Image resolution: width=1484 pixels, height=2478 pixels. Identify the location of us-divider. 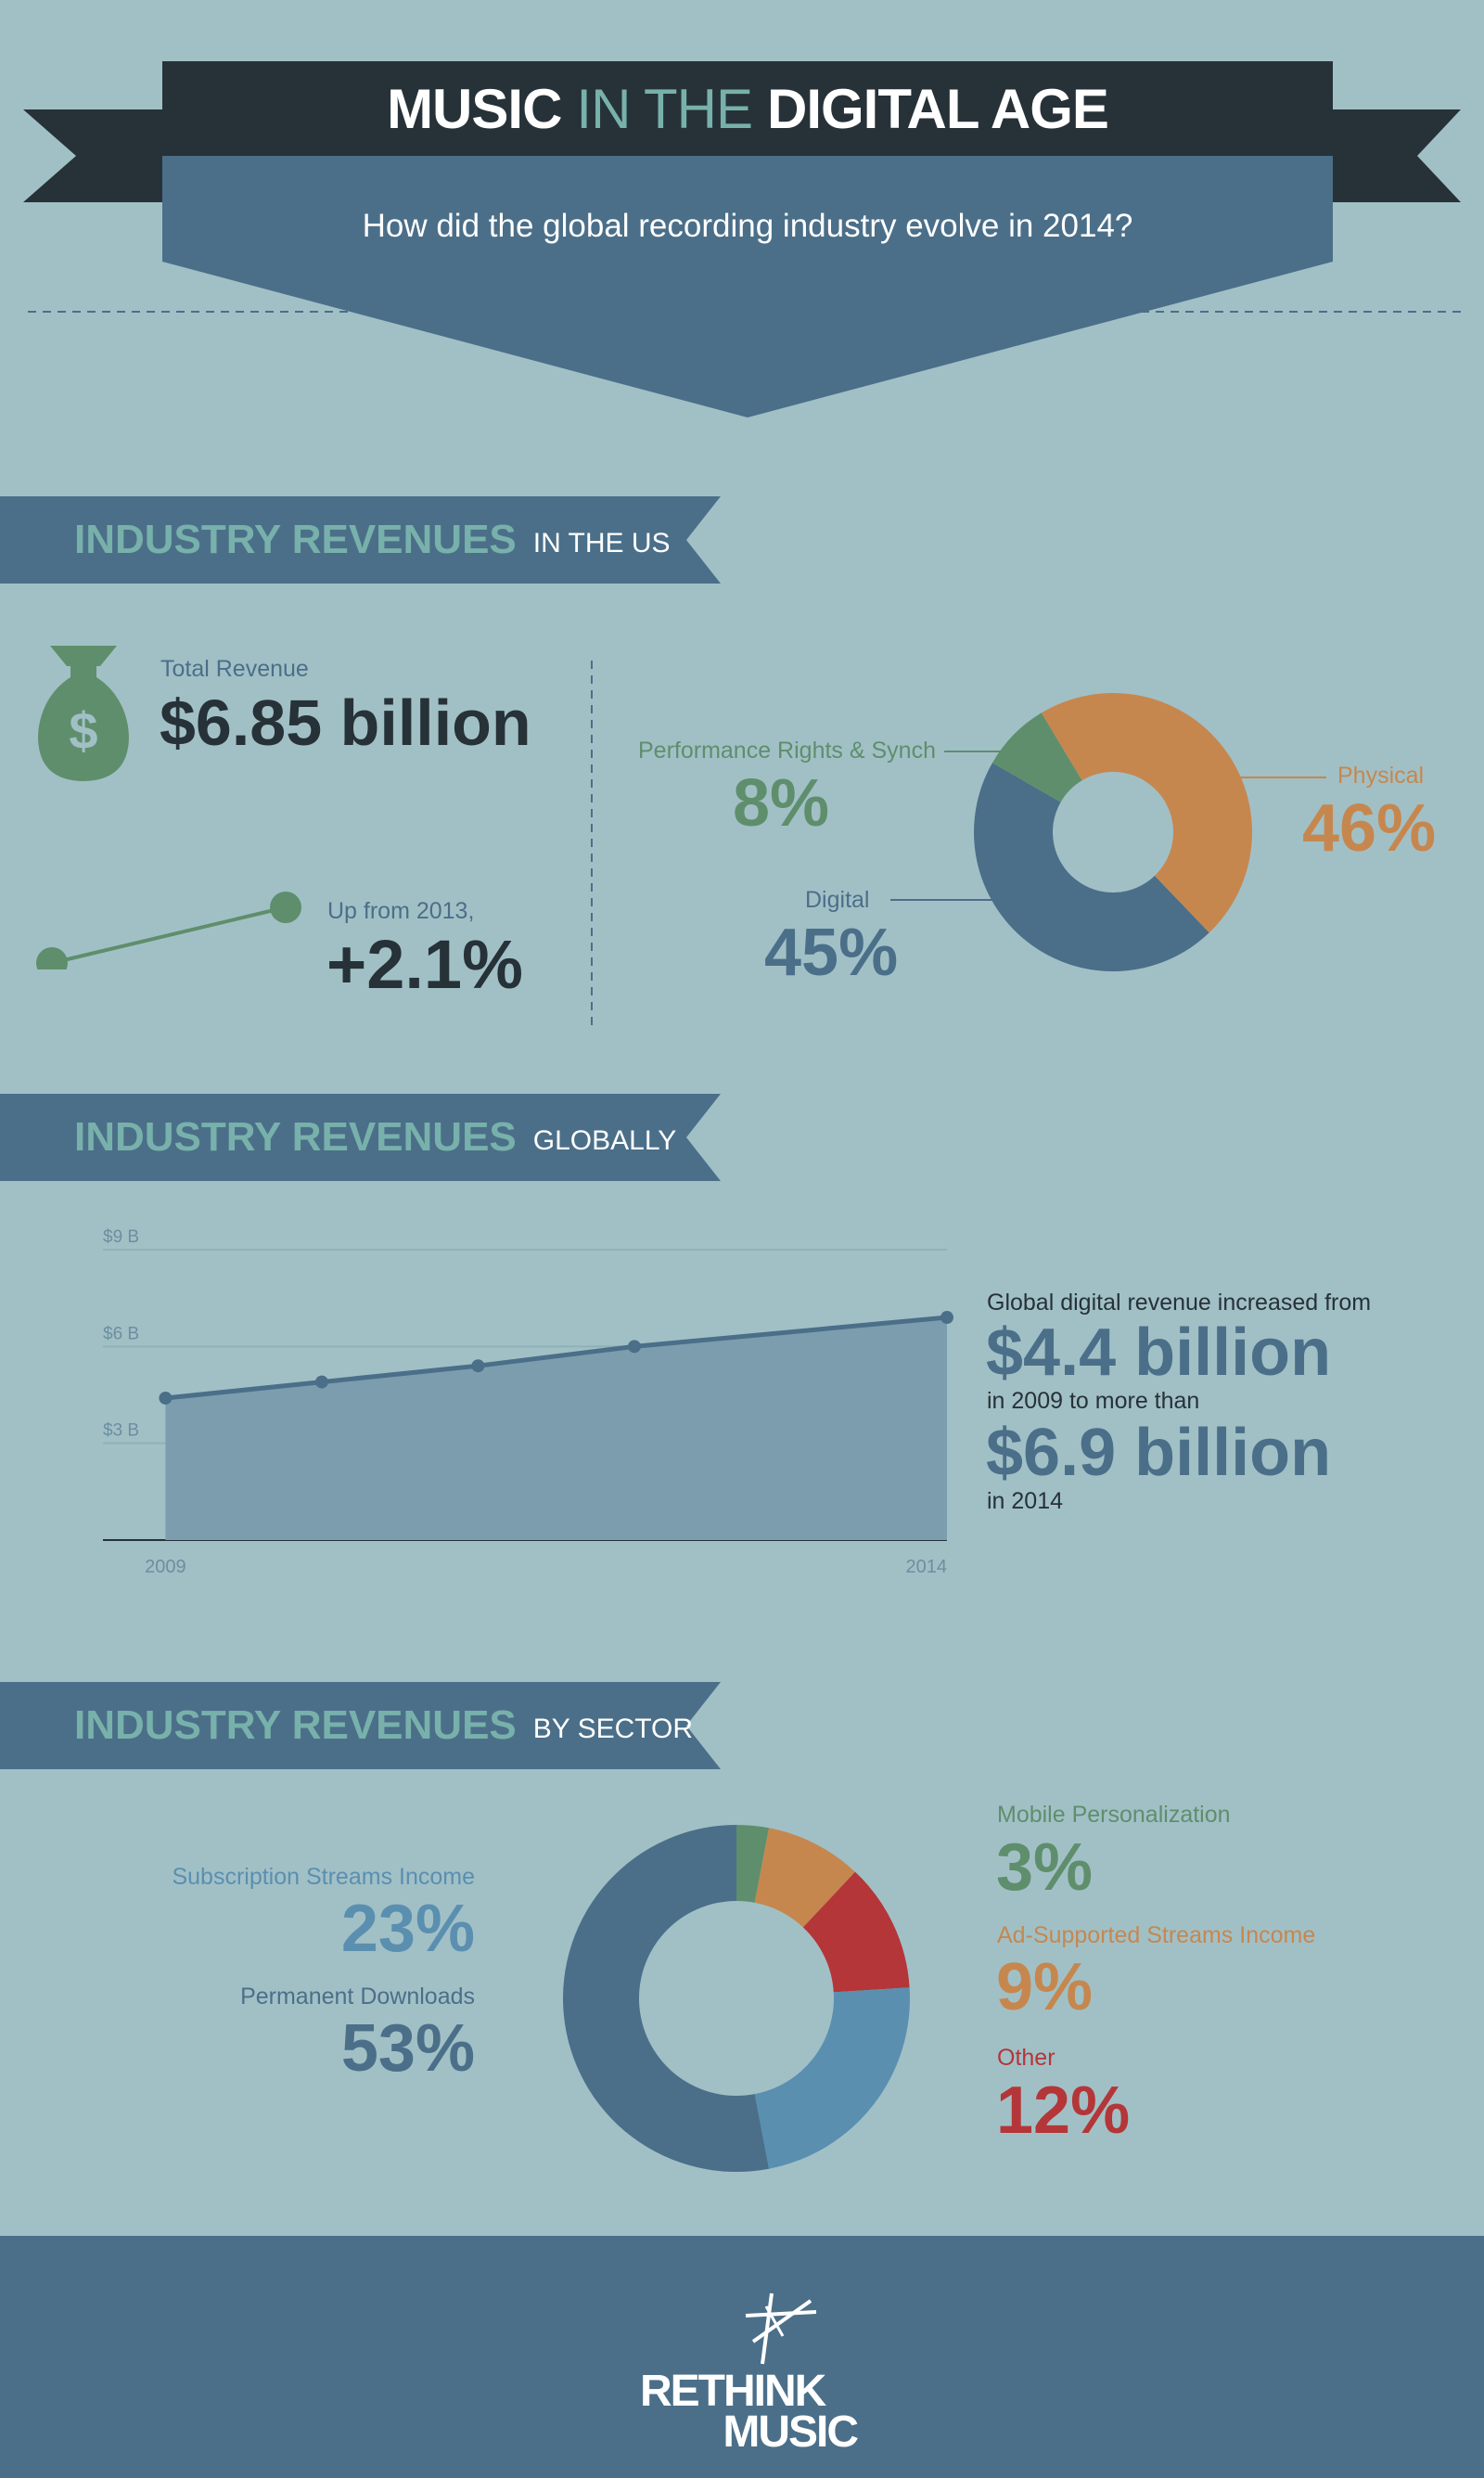
(592, 845).